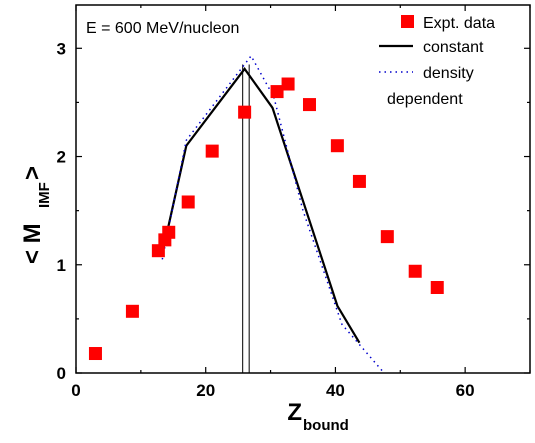  Describe the element at coordinates (61, 265) in the screenshot. I see `y-tick-label: 1` at that location.